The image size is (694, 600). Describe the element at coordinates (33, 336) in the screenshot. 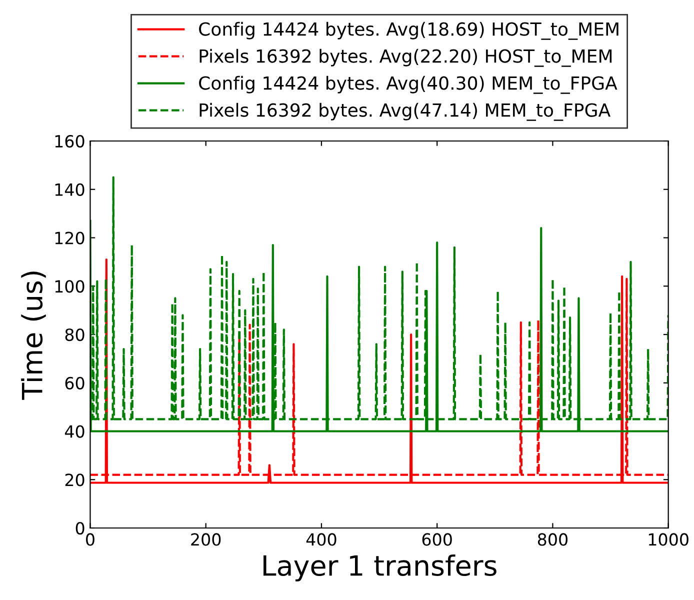

I see `y-axis-title: Time (us)` at that location.